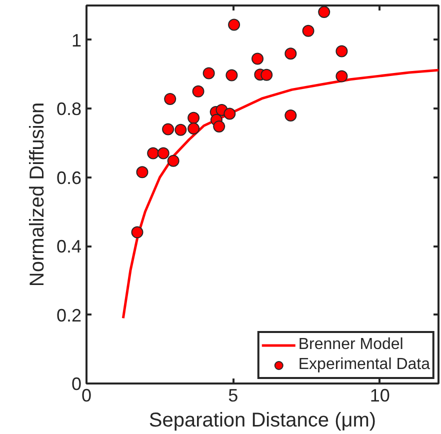 The image size is (441, 434). I want to click on y-tick-label: 1, so click(76, 40).